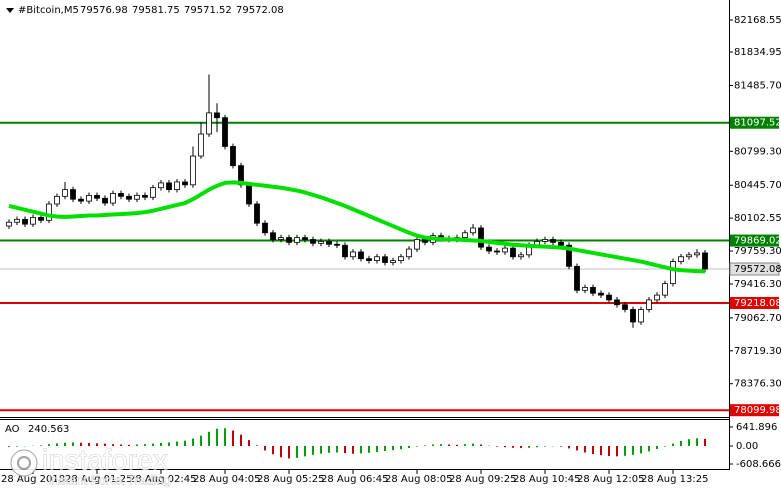  What do you see at coordinates (757, 384) in the screenshot?
I see `y-tick-label: 78376.30` at bounding box center [757, 384].